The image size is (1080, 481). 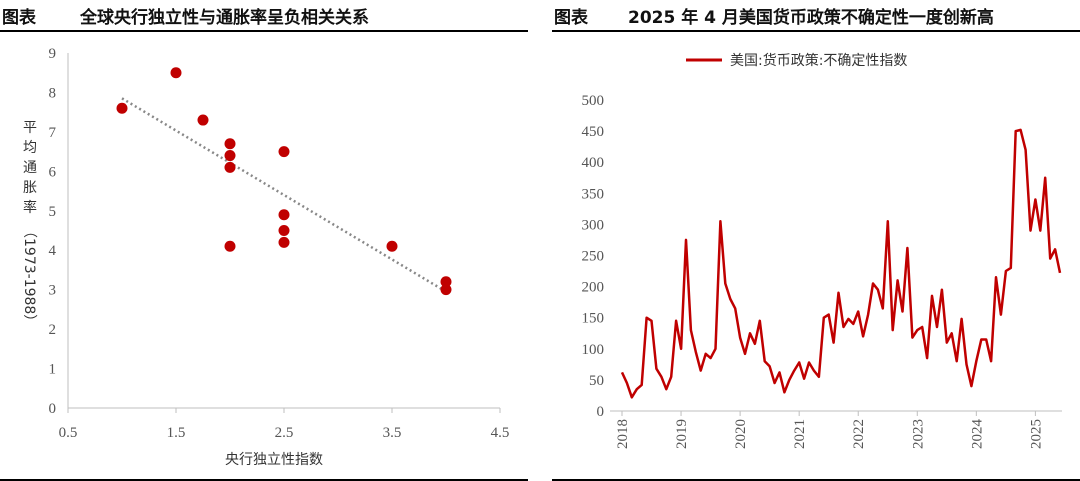 I want to click on left-chart-tag: 图表, so click(x=19, y=18).